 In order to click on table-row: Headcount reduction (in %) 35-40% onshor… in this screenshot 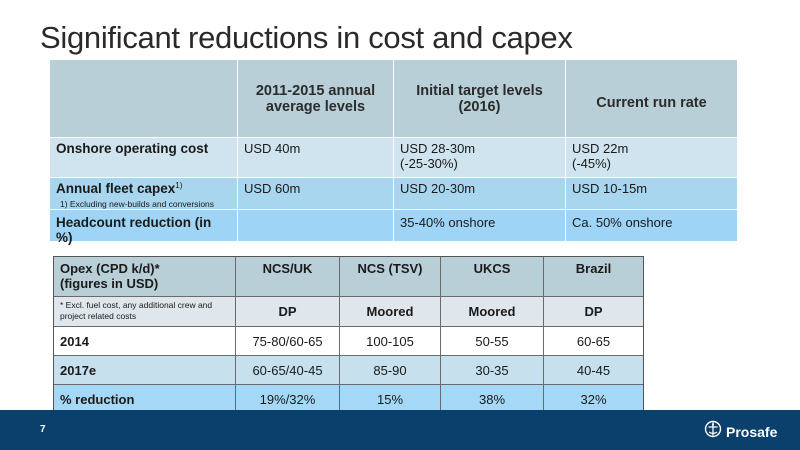, I will do `click(394, 227)`.